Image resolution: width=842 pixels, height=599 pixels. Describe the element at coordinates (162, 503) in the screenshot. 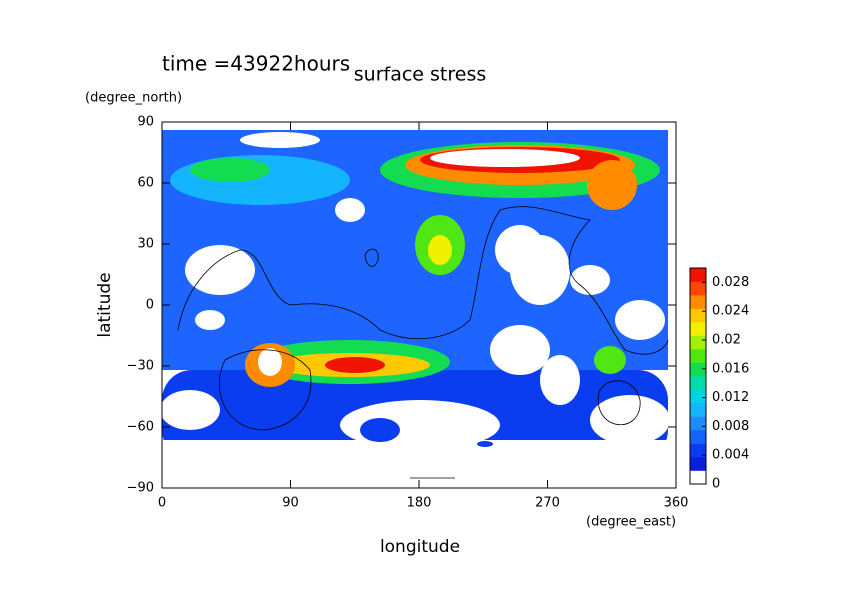

I see `x-tick-label: 0` at that location.